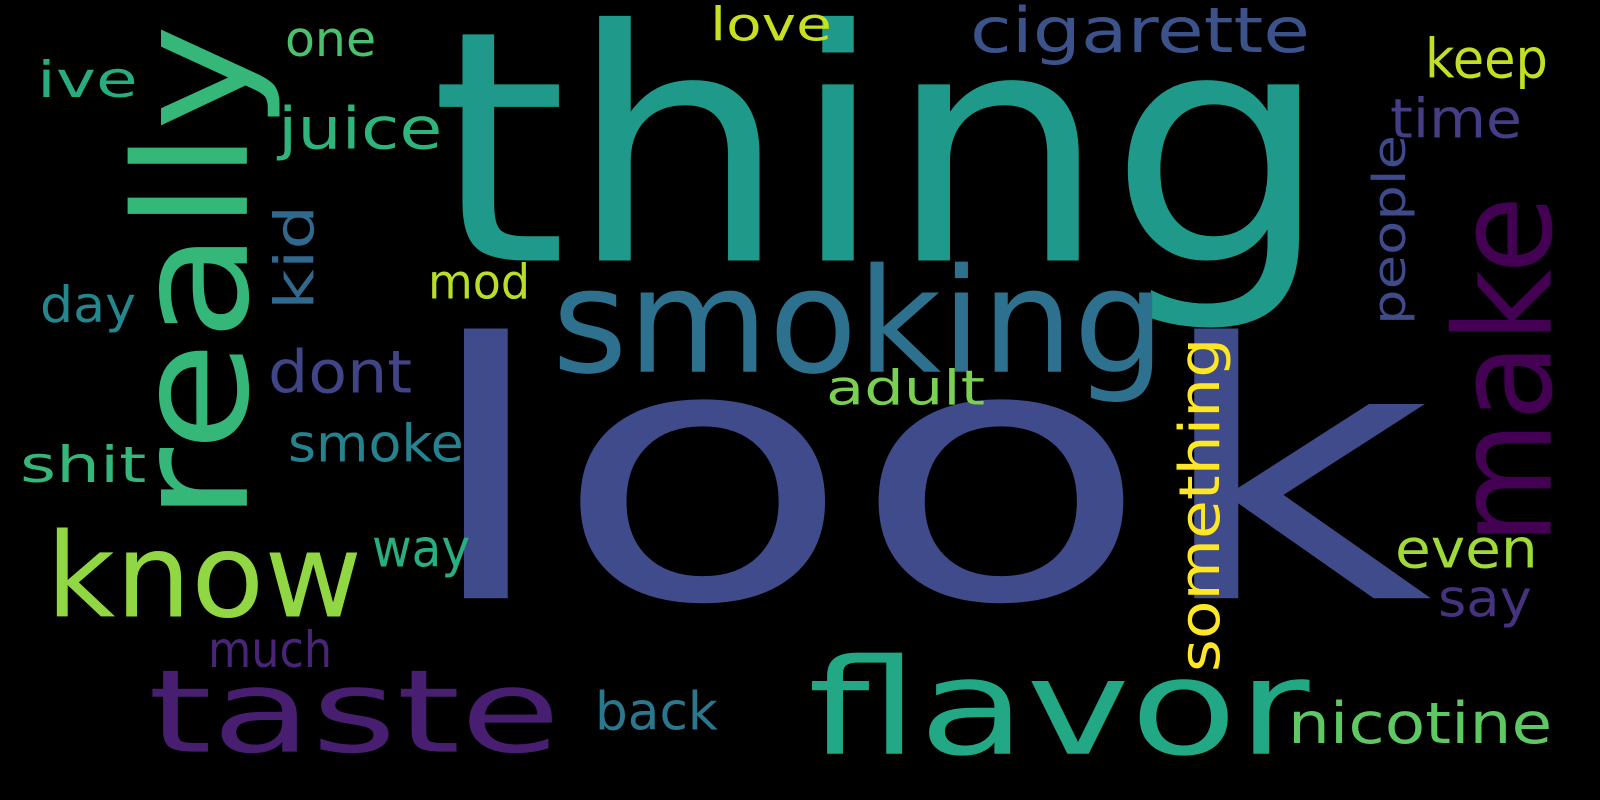  What do you see at coordinates (1485, 599) in the screenshot?
I see `word-say: say` at bounding box center [1485, 599].